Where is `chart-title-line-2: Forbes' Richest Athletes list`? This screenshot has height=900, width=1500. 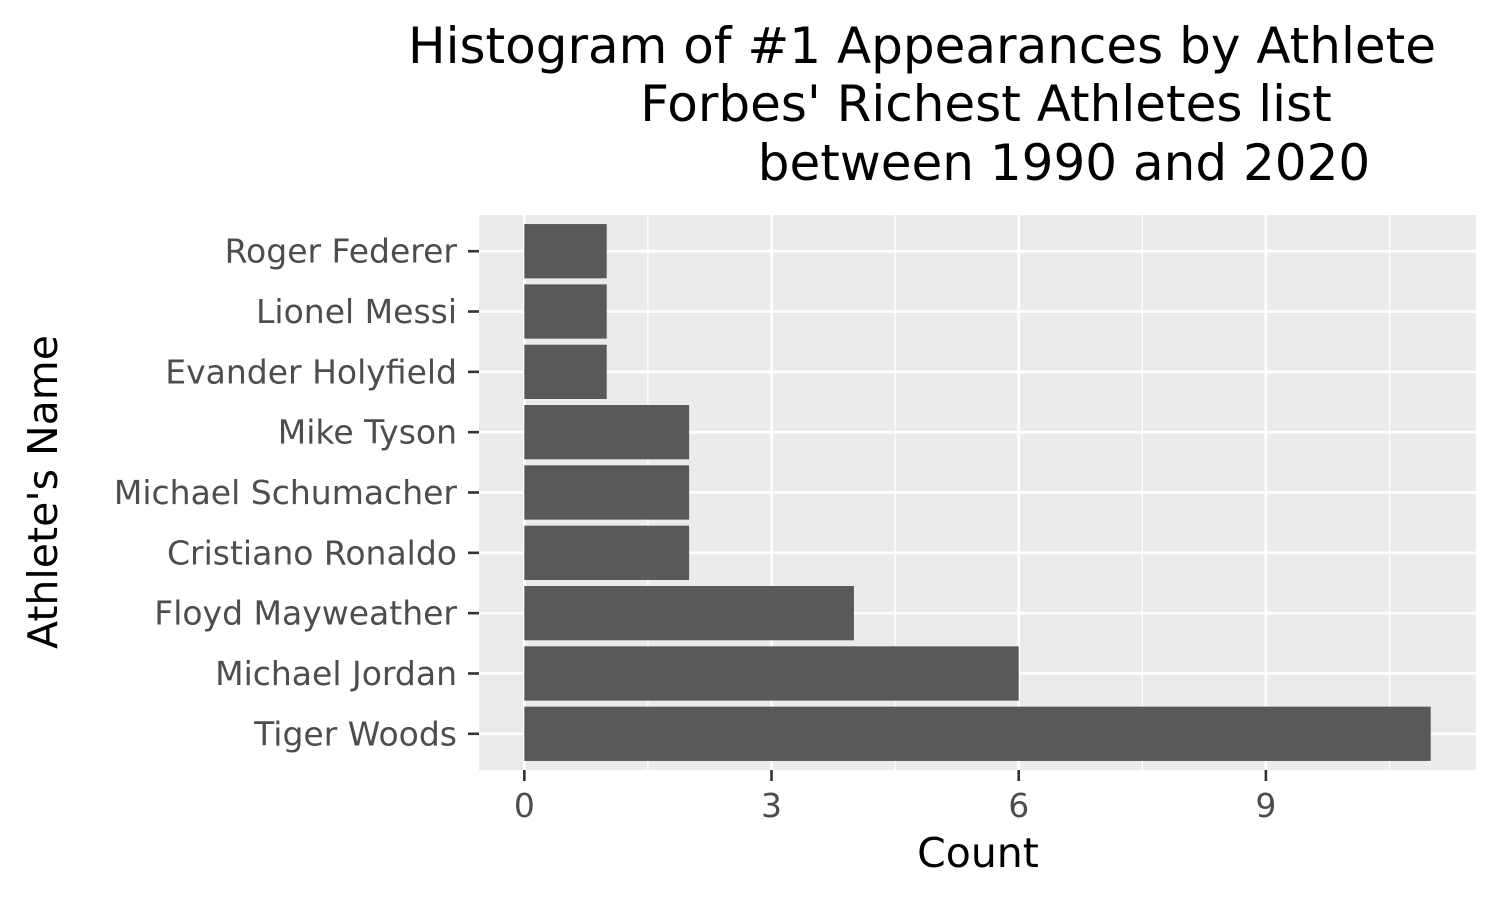 chart-title-line-2: Forbes' Richest Athletes list is located at coordinates (985, 104).